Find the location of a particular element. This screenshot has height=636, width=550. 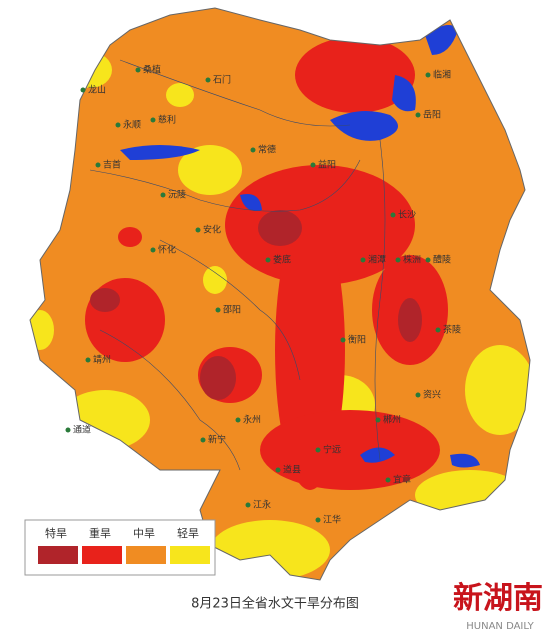

place-label: 益阳 is located at coordinates (327, 165).